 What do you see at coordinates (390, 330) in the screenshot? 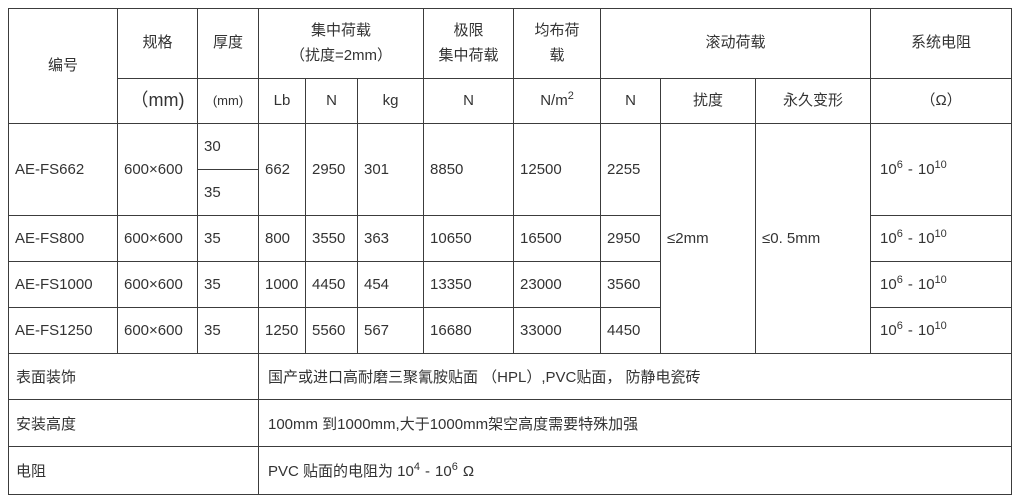
I see `cell-kg: 567` at bounding box center [390, 330].